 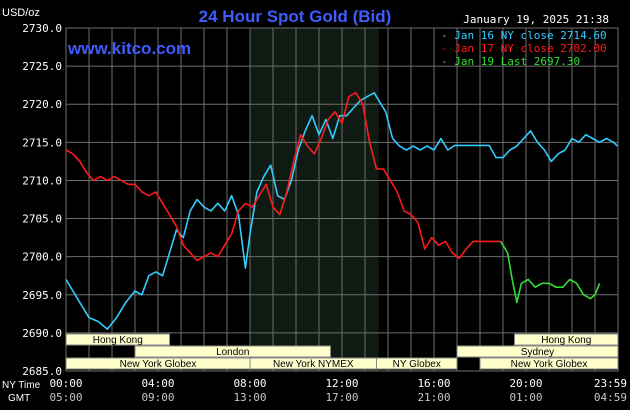 I want to click on y-tick-label: 2715.0, so click(x=42, y=142).